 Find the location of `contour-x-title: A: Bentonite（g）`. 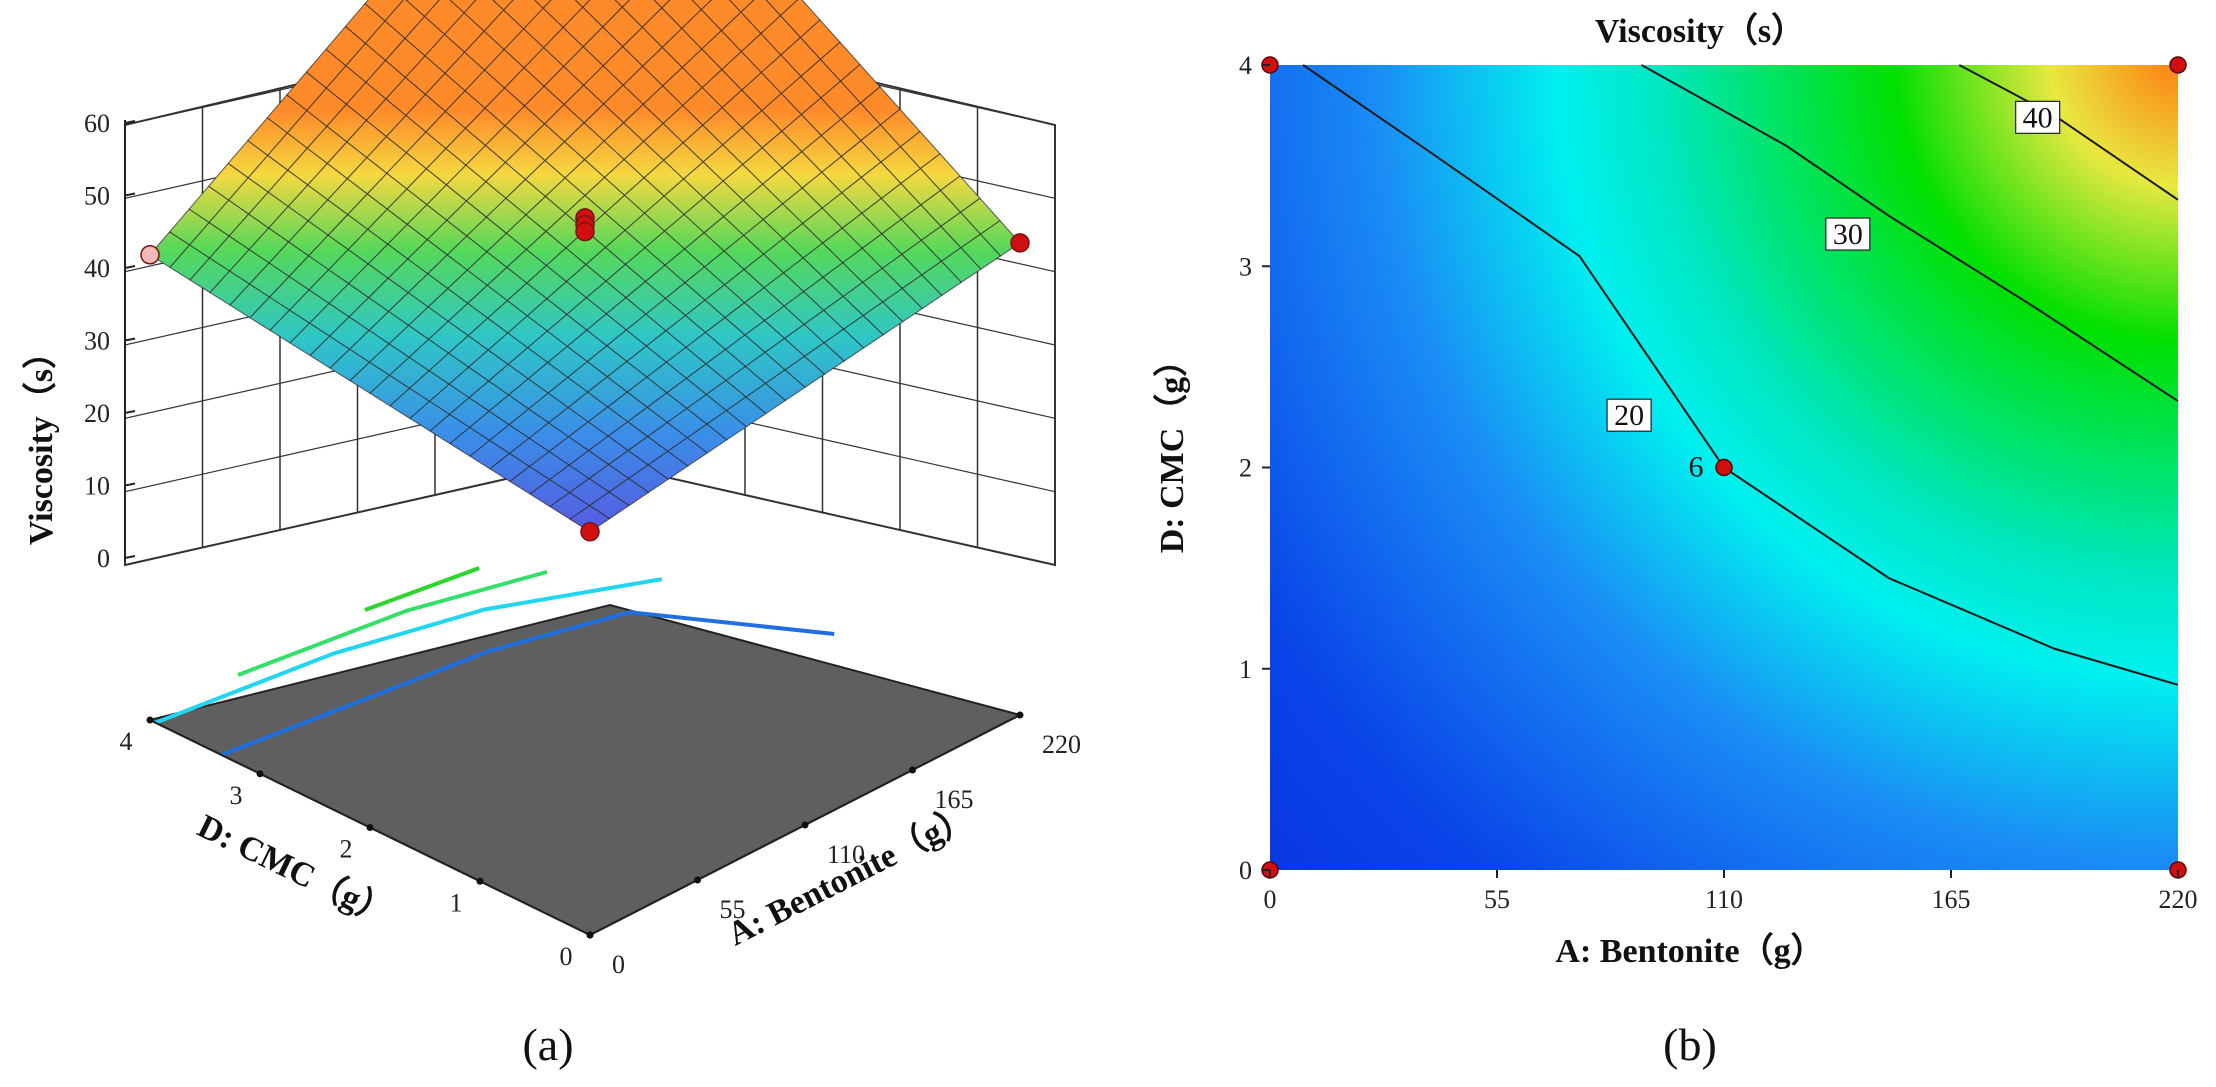

contour-x-title: A: Bentonite（g） is located at coordinates (1689, 950).